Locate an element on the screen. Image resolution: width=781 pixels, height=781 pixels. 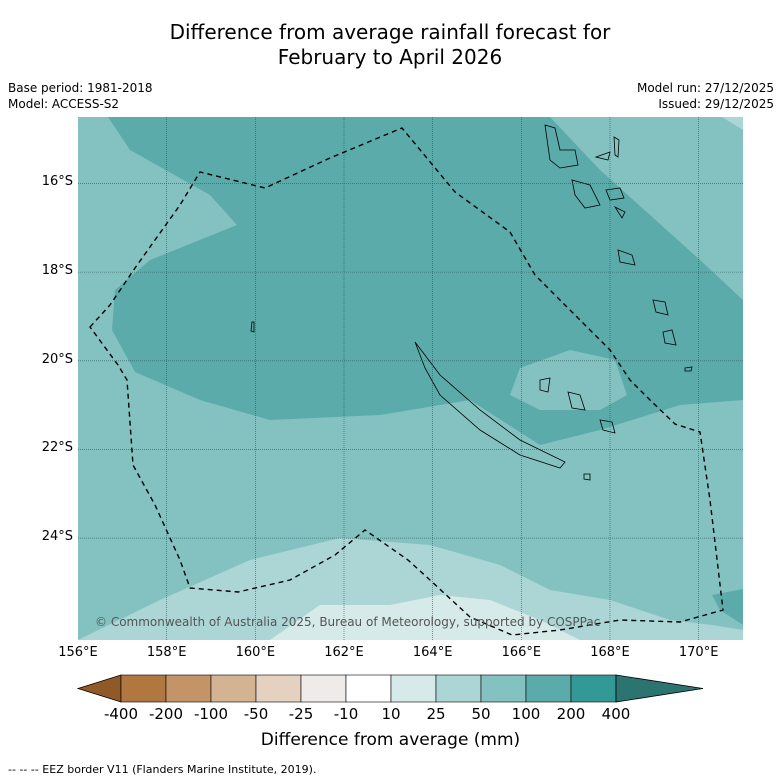
x-tick-label: 158°E is located at coordinates (166, 652).